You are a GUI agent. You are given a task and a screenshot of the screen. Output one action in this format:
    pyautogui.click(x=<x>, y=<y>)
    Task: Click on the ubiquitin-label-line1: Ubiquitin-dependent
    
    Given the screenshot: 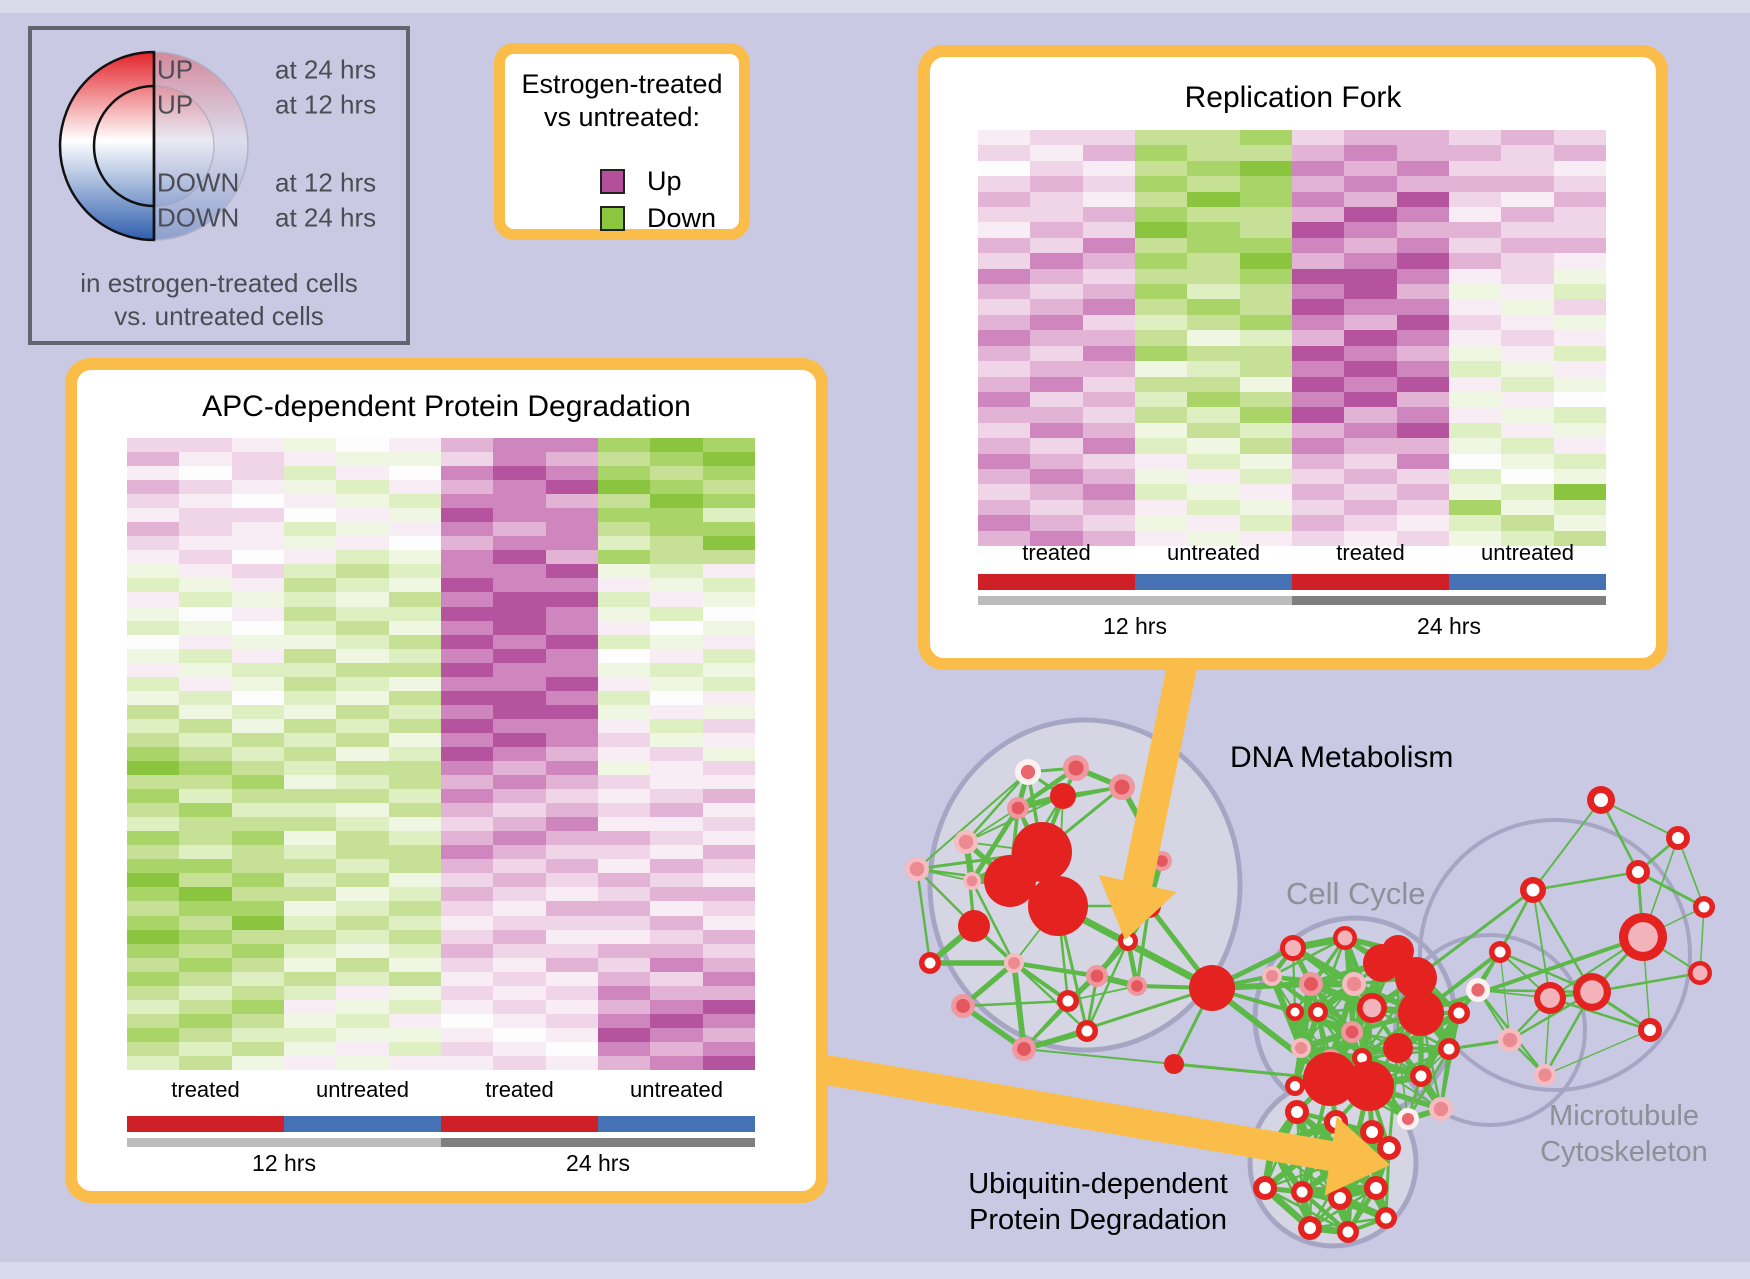 What is the action you would take?
    pyautogui.click(x=1098, y=1184)
    